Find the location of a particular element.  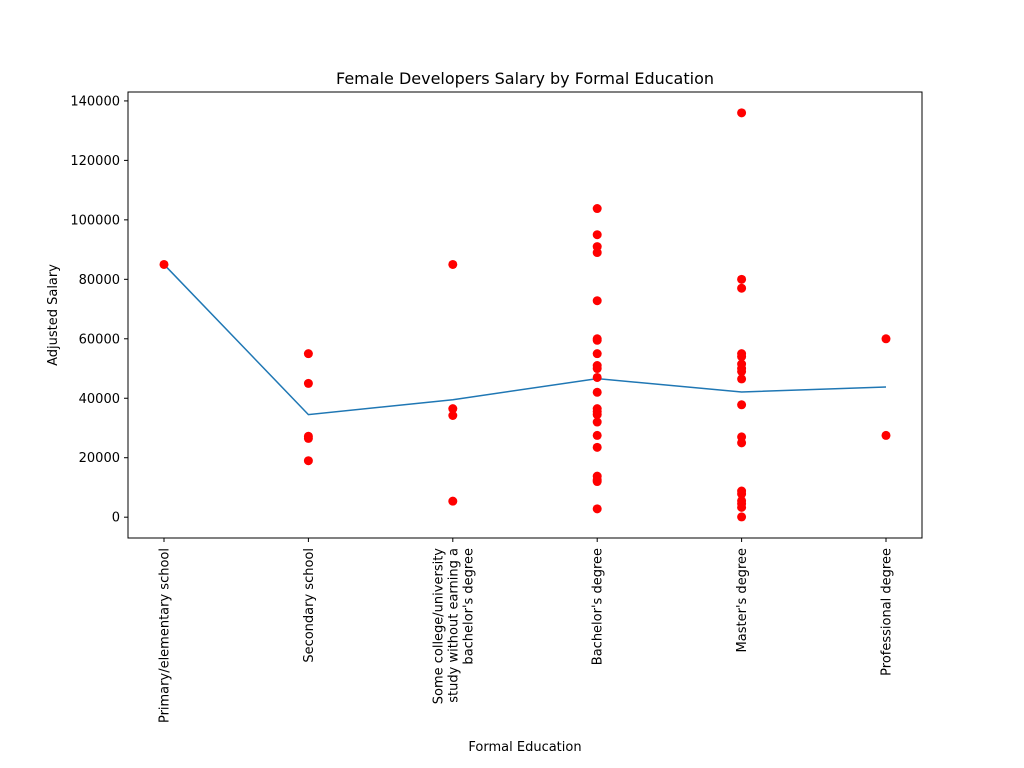

x-tick-label: Secondary school is located at coordinates (309, 605).